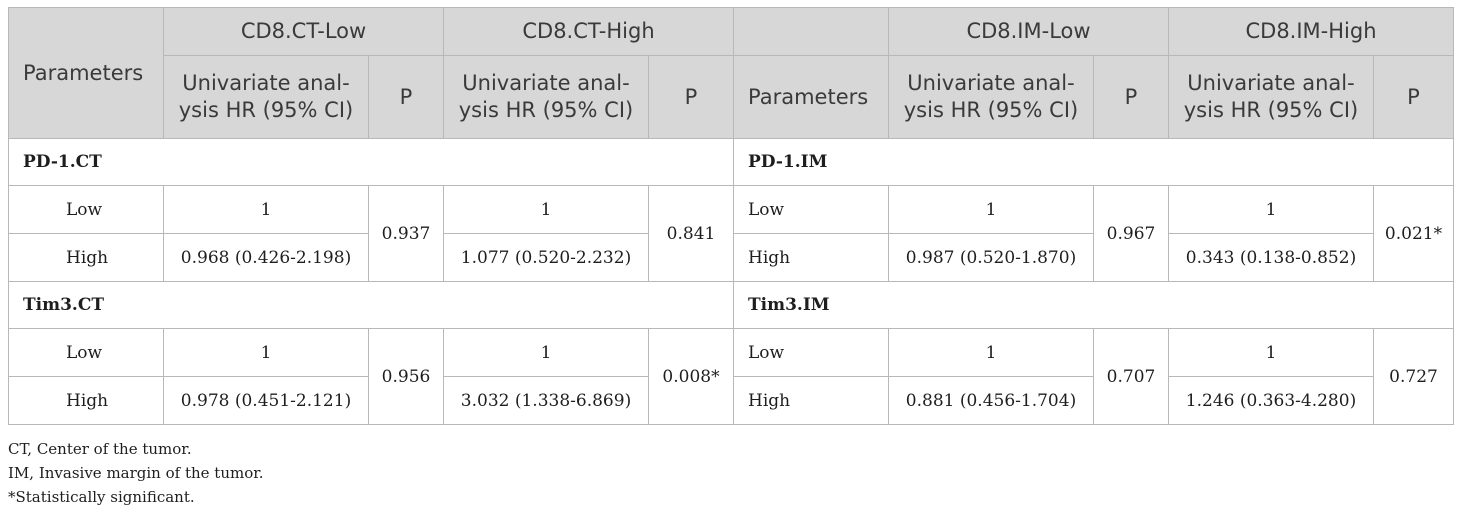 The height and width of the screenshot is (517, 1460). Describe the element at coordinates (1271, 97) in the screenshot. I see `hr-header-im-high: Univariate anal-ysis HR (95% CI)` at that location.